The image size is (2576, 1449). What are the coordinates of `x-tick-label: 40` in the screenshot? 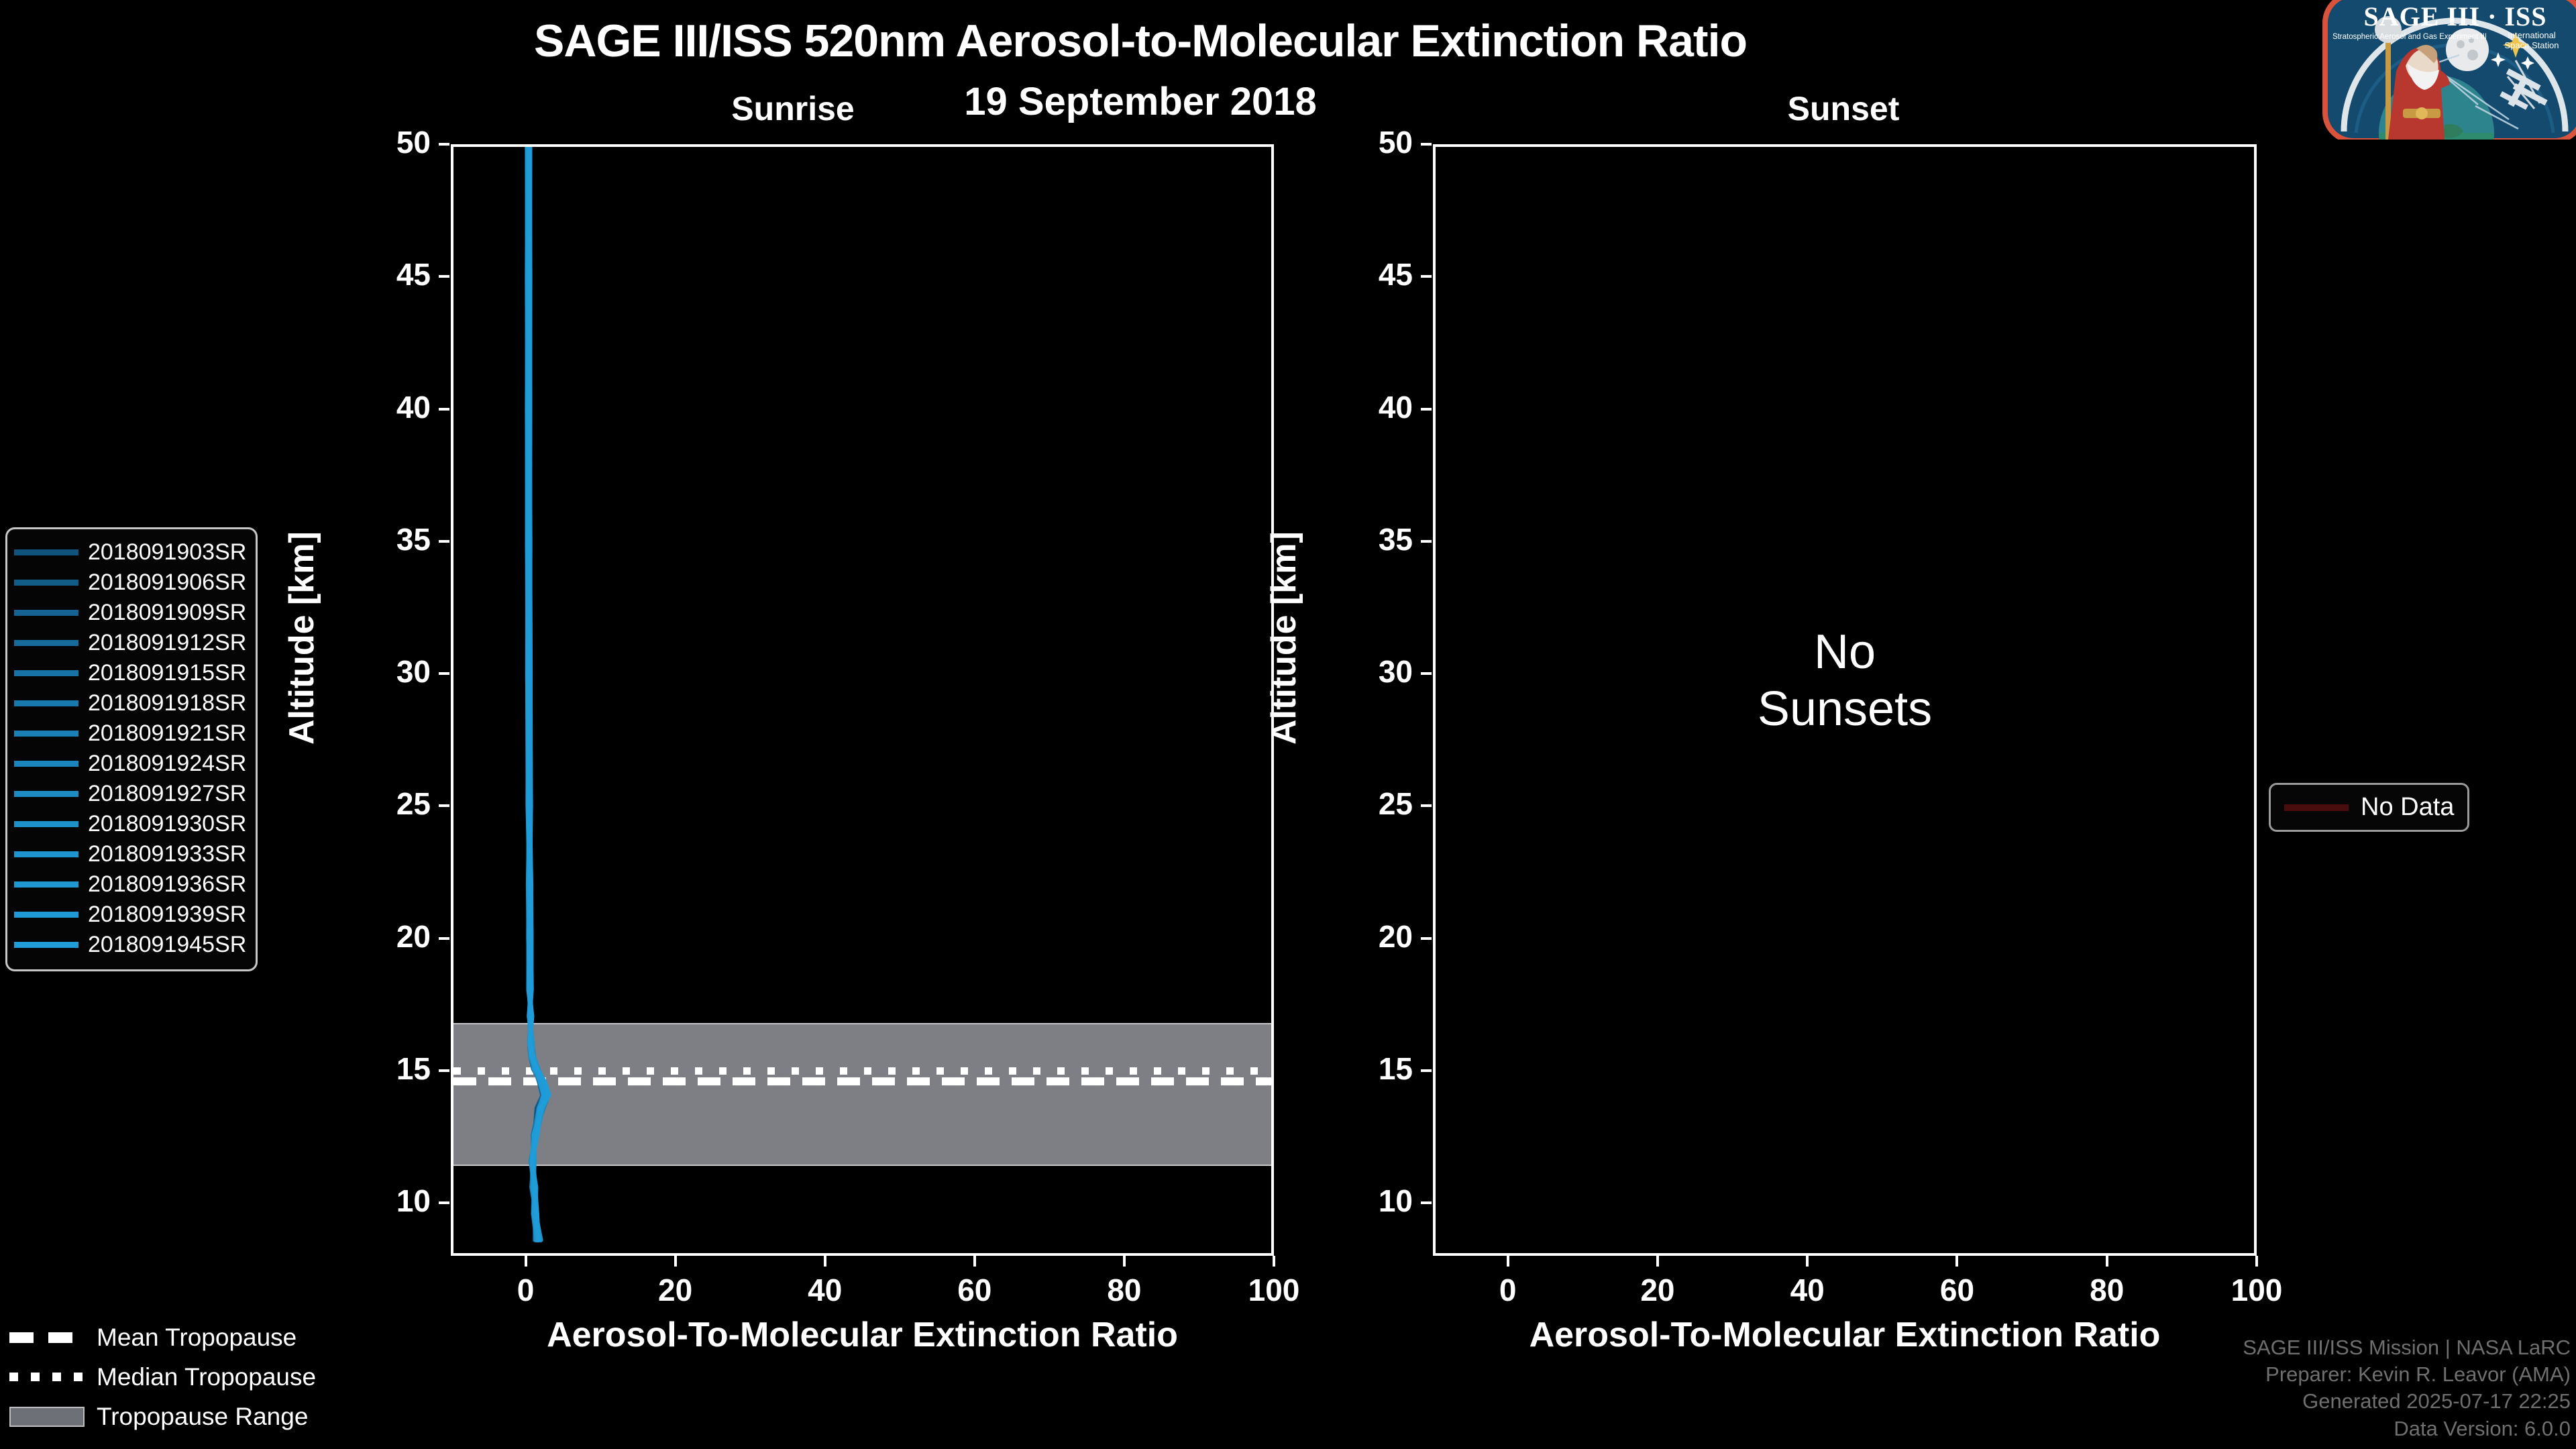 It's located at (825, 1290).